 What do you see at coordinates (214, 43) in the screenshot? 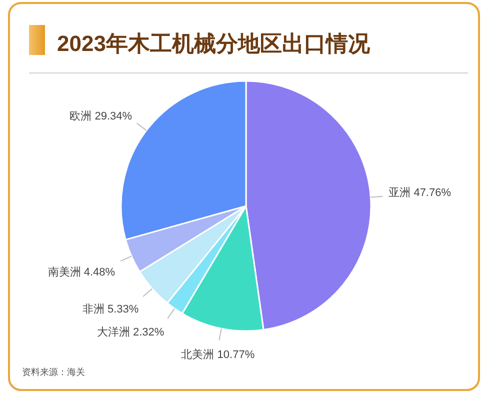
I see `chart-title: 2023年木工机械分地区出口情况` at bounding box center [214, 43].